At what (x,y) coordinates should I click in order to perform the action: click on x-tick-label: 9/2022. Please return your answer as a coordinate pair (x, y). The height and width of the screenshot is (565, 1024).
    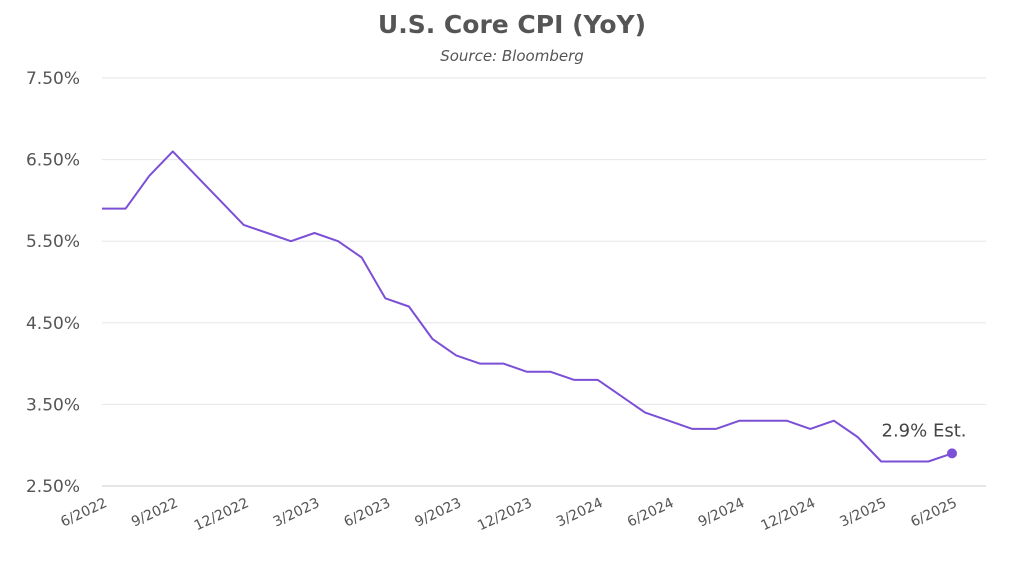
    Looking at the image, I should click on (154, 512).